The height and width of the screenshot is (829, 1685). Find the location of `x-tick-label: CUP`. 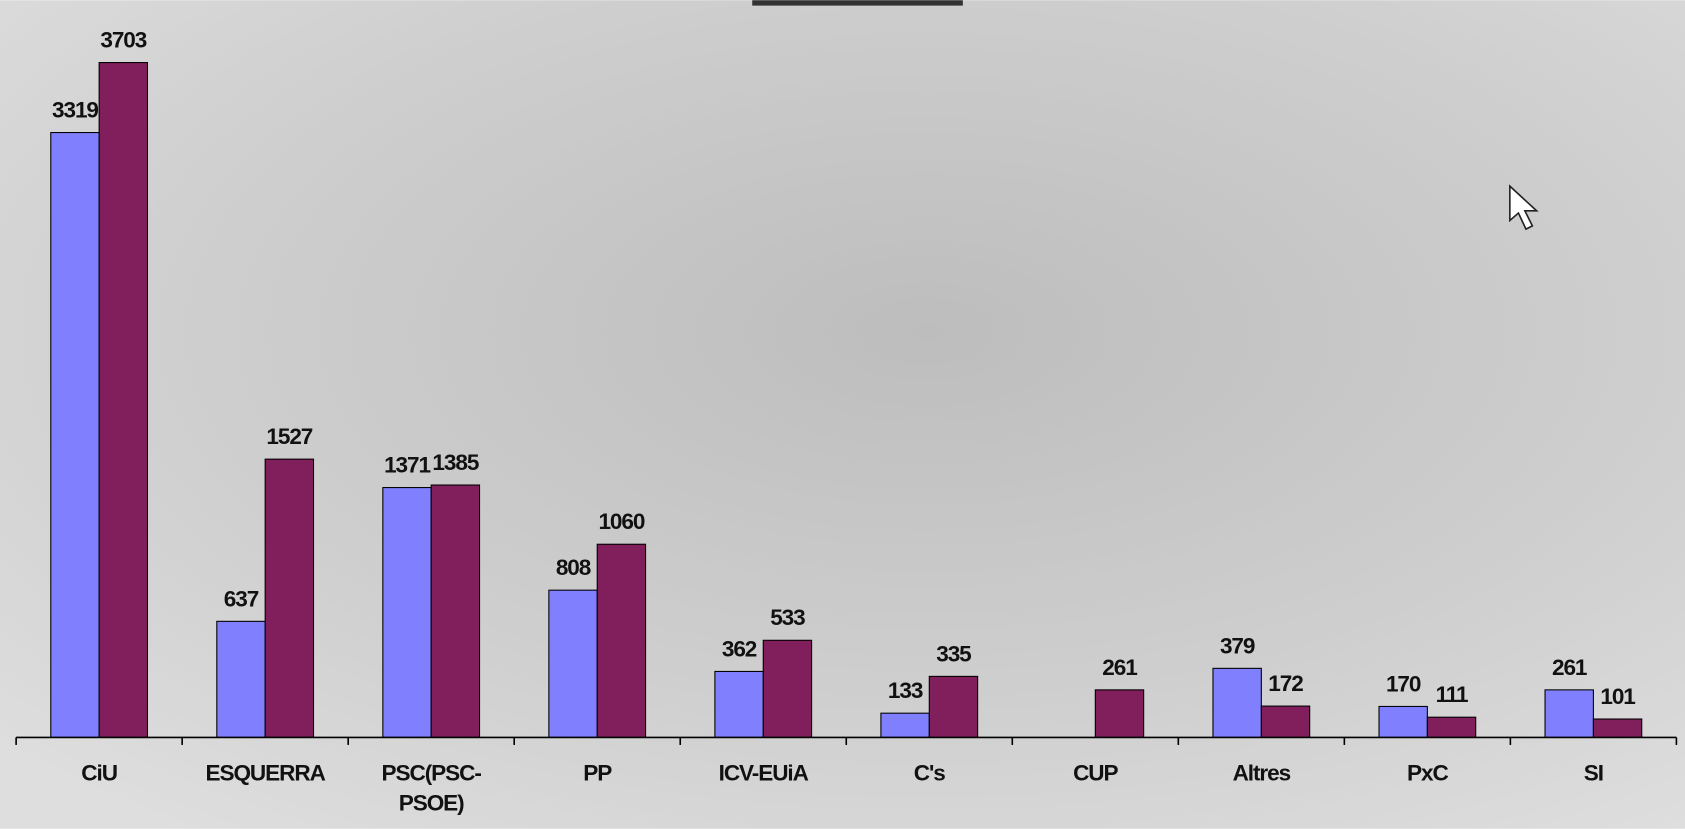

x-tick-label: CUP is located at coordinates (1096, 773).